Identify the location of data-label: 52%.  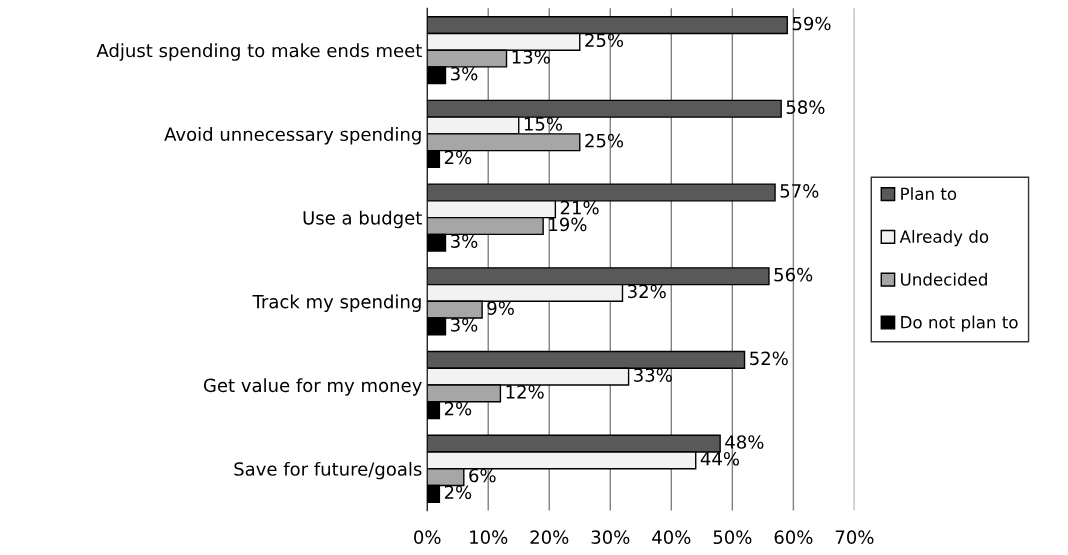
(769, 358).